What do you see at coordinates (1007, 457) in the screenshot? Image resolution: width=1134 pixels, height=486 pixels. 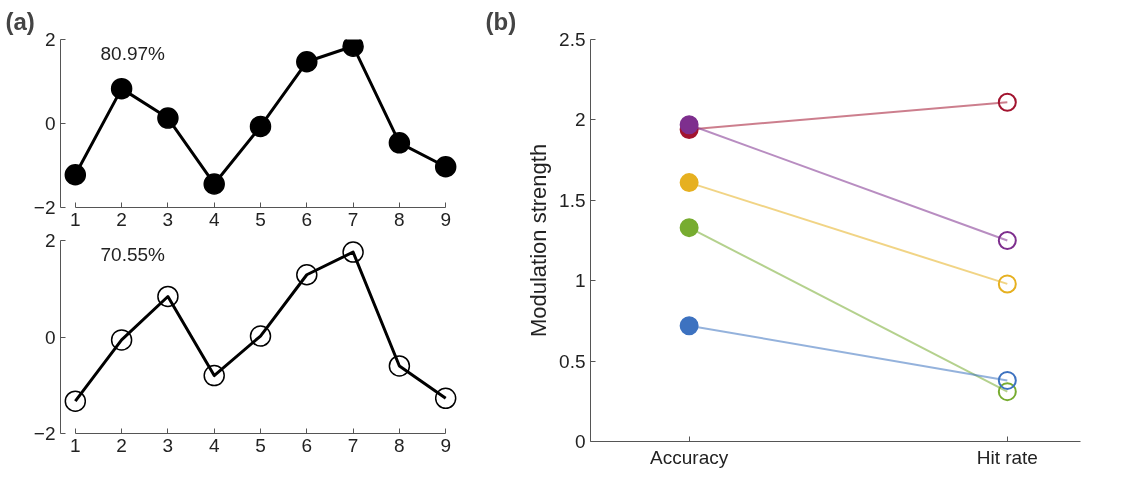 I see `x-tick-label: Hit rate` at bounding box center [1007, 457].